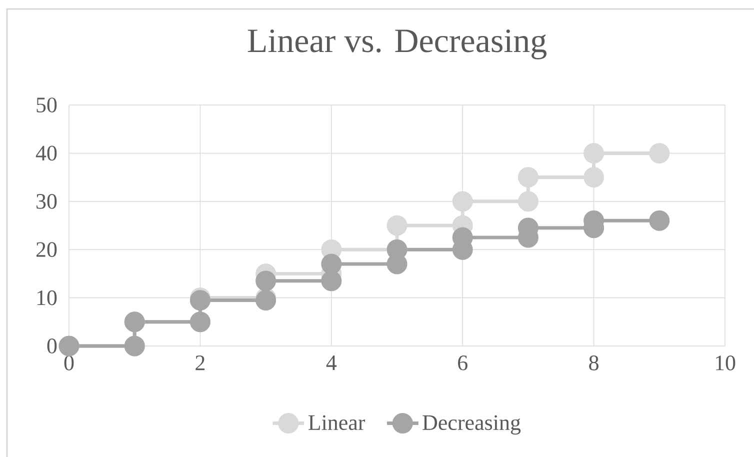 The width and height of the screenshot is (754, 457). I want to click on legend-label: Linear, so click(337, 422).